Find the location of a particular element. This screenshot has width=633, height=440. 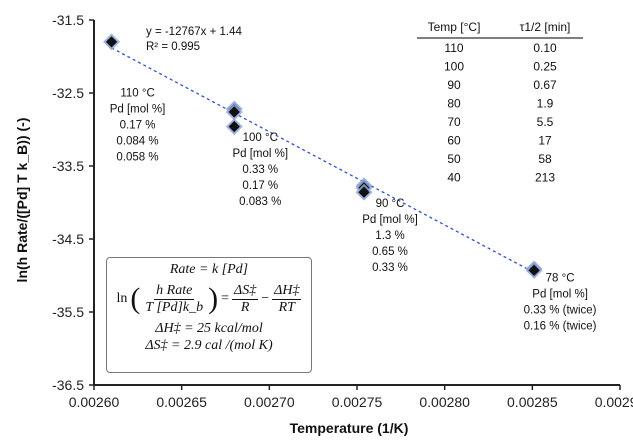

x-tick-label: 0.00275 is located at coordinates (357, 402).